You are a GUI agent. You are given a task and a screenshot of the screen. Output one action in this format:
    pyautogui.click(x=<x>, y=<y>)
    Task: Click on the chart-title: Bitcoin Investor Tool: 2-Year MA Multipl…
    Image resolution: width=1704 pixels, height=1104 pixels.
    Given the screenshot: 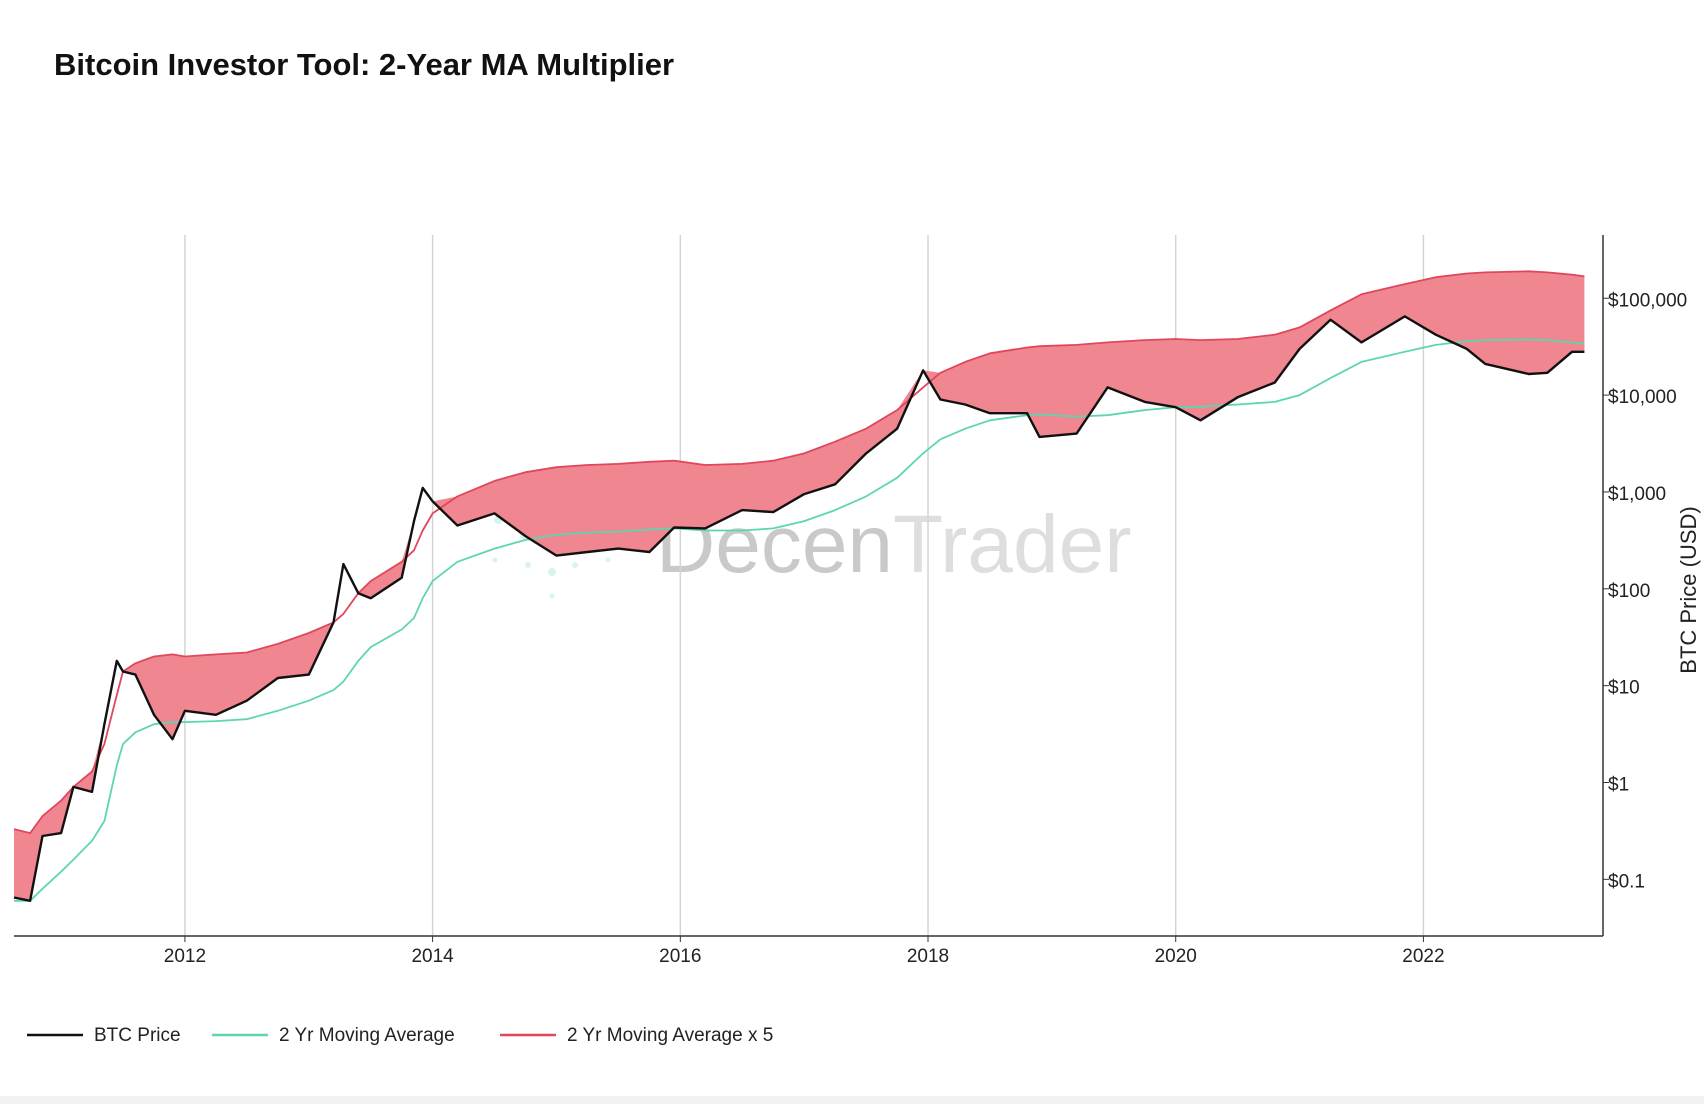 What is the action you would take?
    pyautogui.click(x=364, y=64)
    